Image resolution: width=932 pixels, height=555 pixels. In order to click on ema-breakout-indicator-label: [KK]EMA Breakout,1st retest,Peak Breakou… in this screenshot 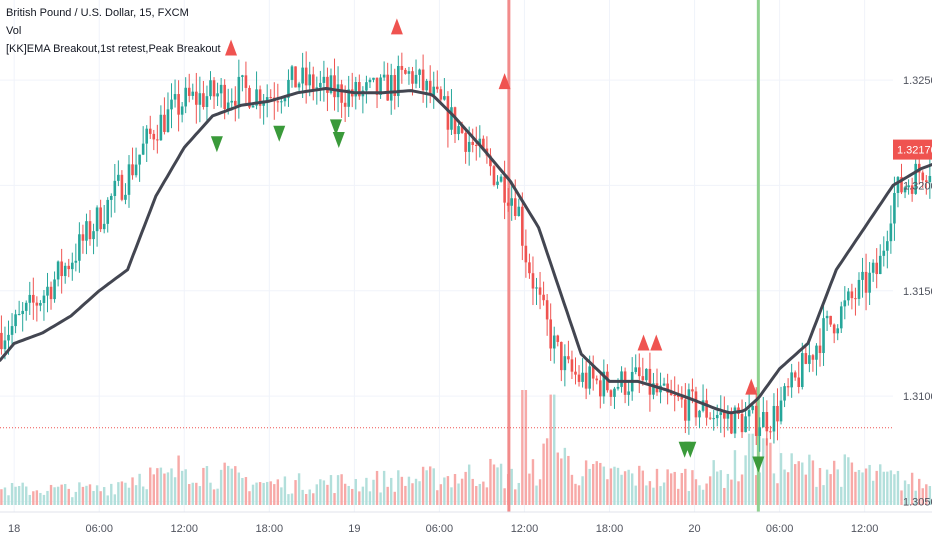, I will do `click(113, 49)`.